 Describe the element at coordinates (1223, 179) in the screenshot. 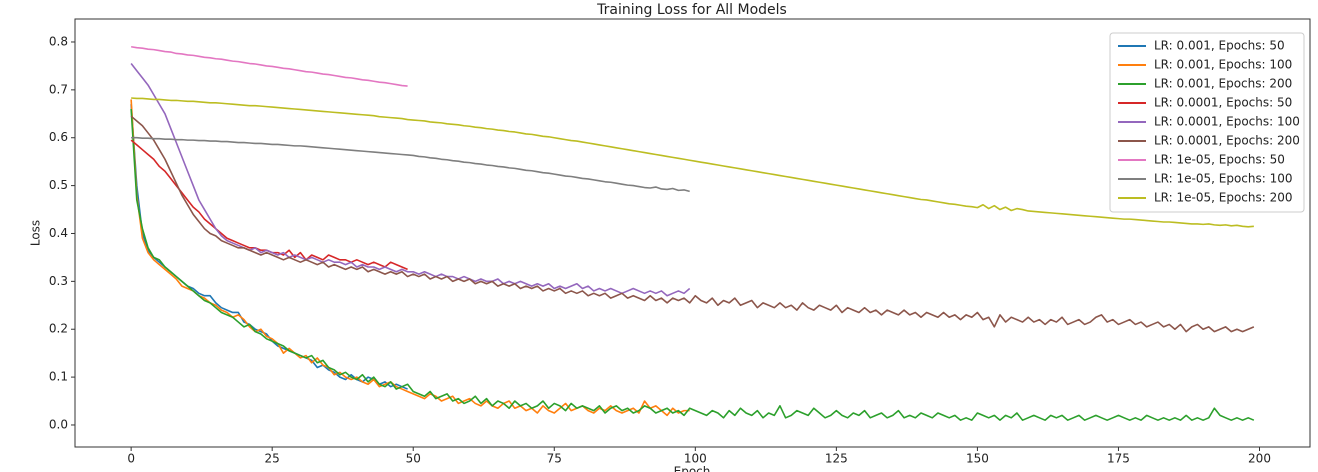

I see `legend-label: LR: 1e-05, Epochs: 100` at that location.